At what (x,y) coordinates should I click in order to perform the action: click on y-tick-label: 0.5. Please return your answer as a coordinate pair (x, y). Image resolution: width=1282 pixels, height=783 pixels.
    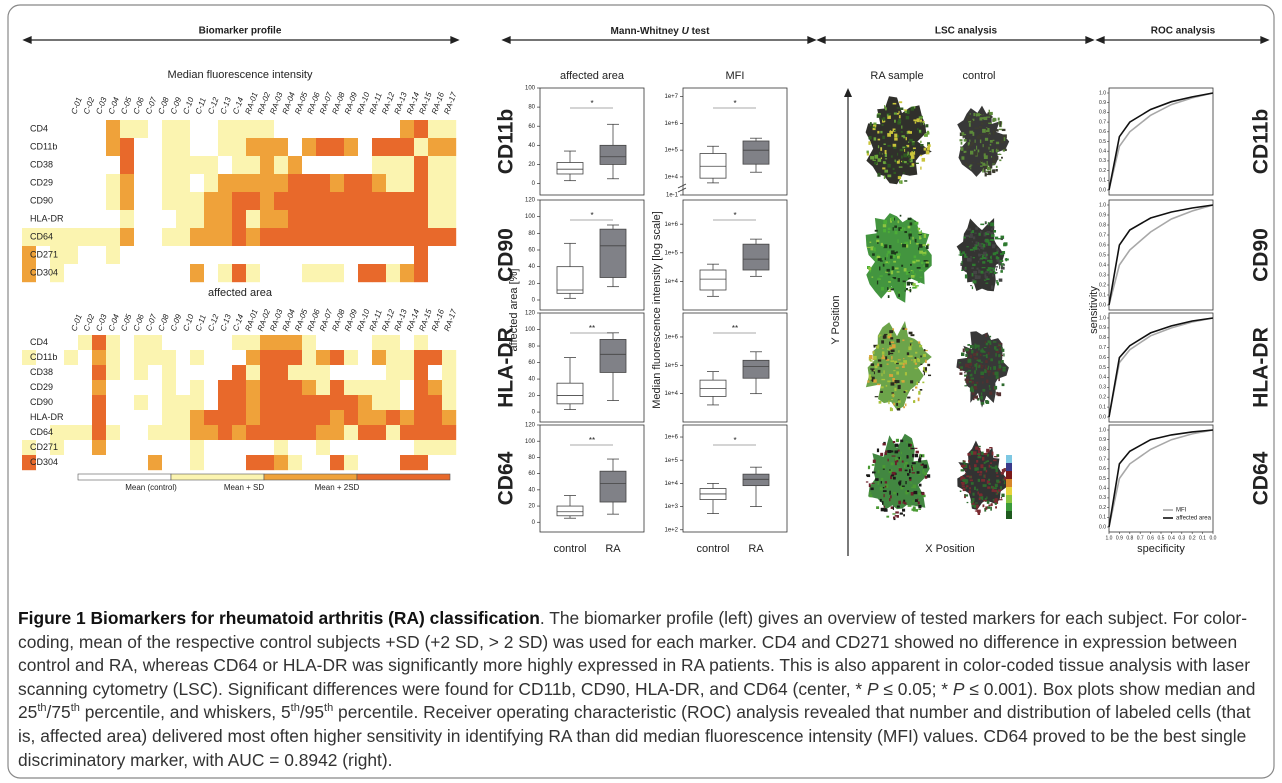
    Looking at the image, I should click on (1102, 255).